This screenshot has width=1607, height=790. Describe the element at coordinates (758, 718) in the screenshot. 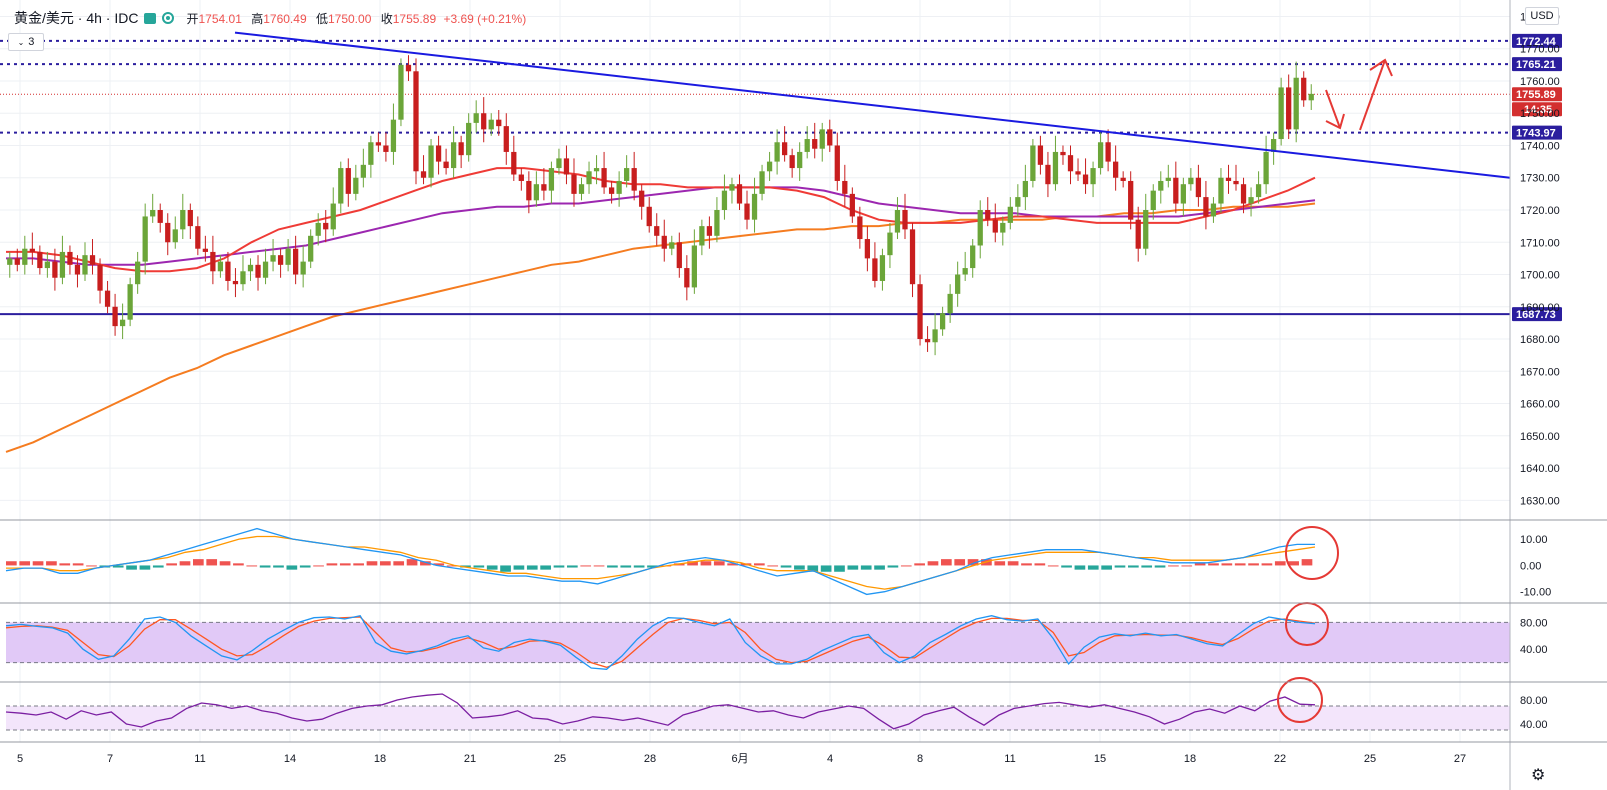

I see `rsi-band` at that location.